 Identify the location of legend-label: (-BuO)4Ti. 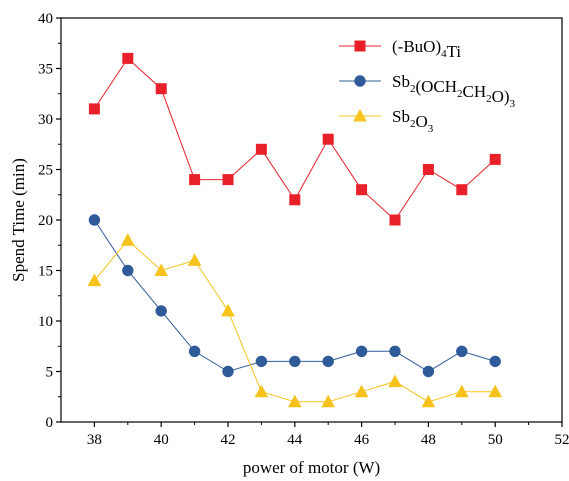
(426, 49).